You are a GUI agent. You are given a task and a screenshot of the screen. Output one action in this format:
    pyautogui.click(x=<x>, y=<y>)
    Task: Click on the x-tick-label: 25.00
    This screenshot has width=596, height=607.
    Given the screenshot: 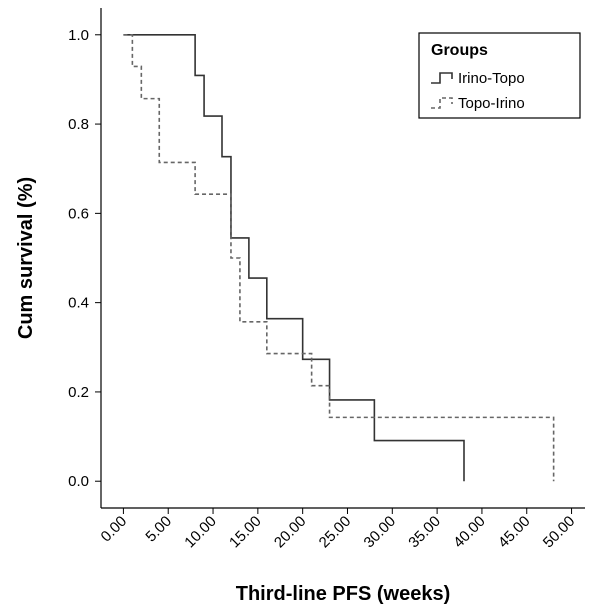 What is the action you would take?
    pyautogui.click(x=335, y=532)
    